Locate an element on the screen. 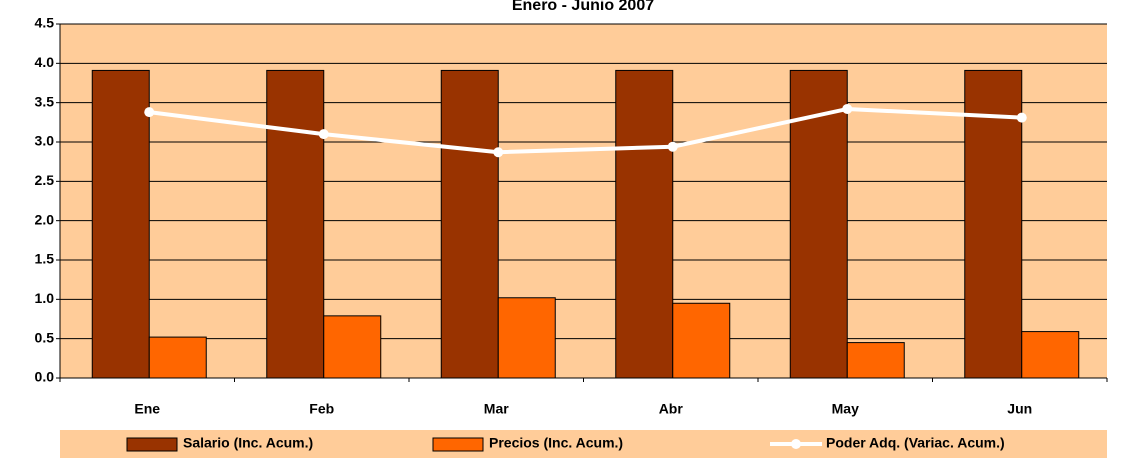 The height and width of the screenshot is (472, 1127). y-tick-label: 2.0 is located at coordinates (45, 219).